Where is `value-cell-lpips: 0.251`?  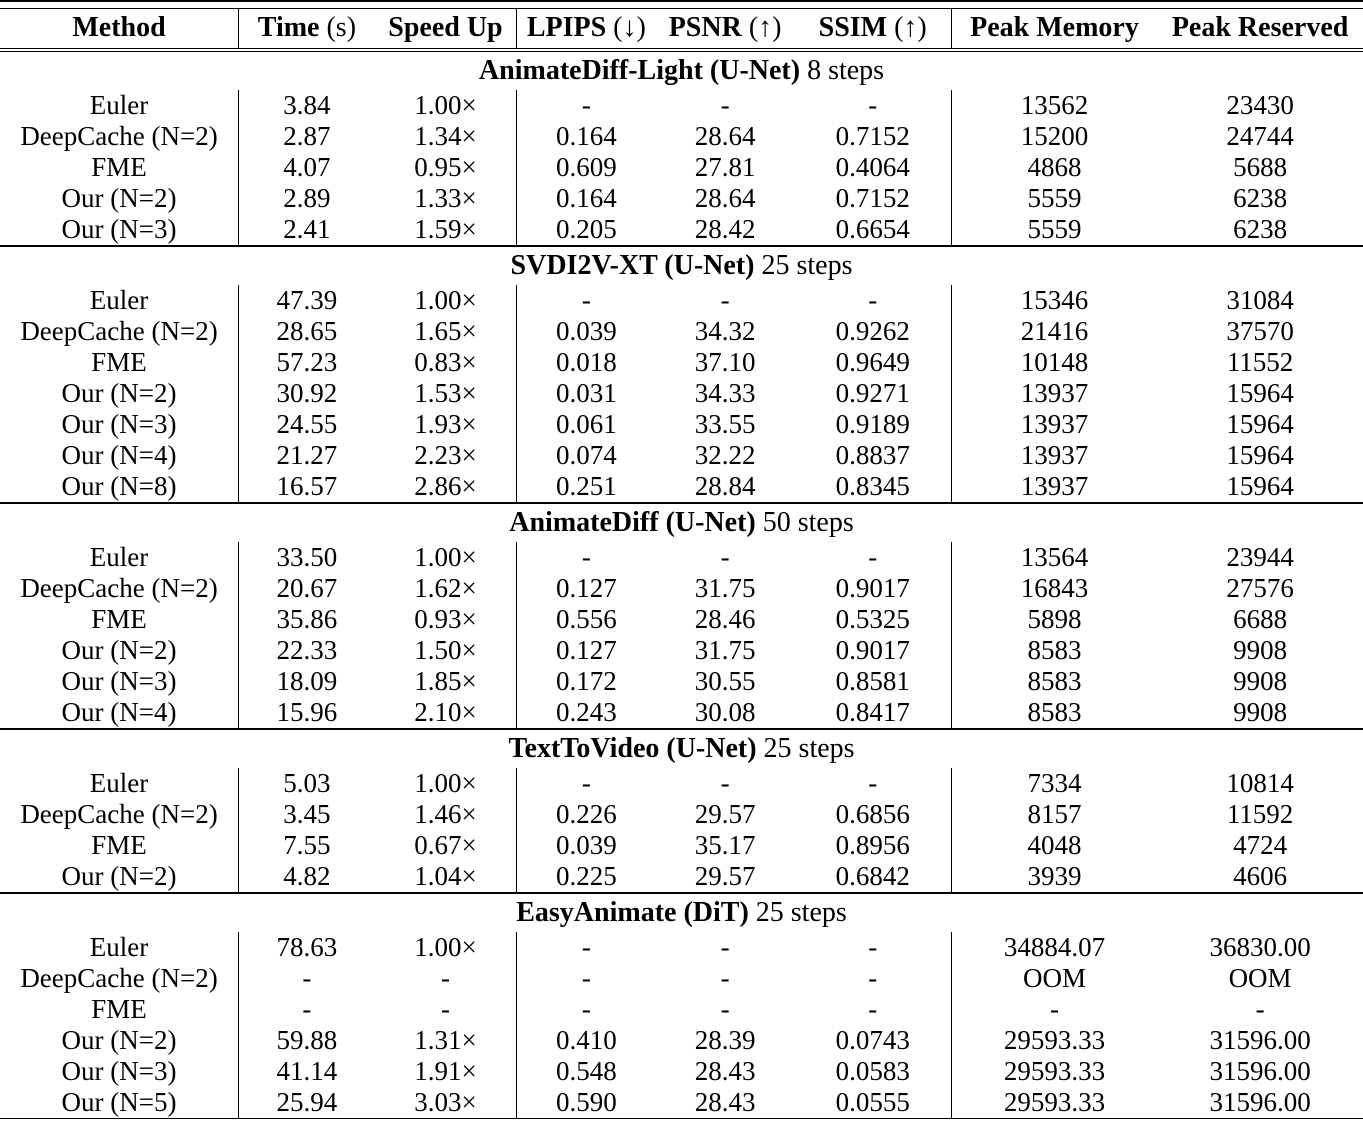 value-cell-lpips: 0.251 is located at coordinates (586, 486).